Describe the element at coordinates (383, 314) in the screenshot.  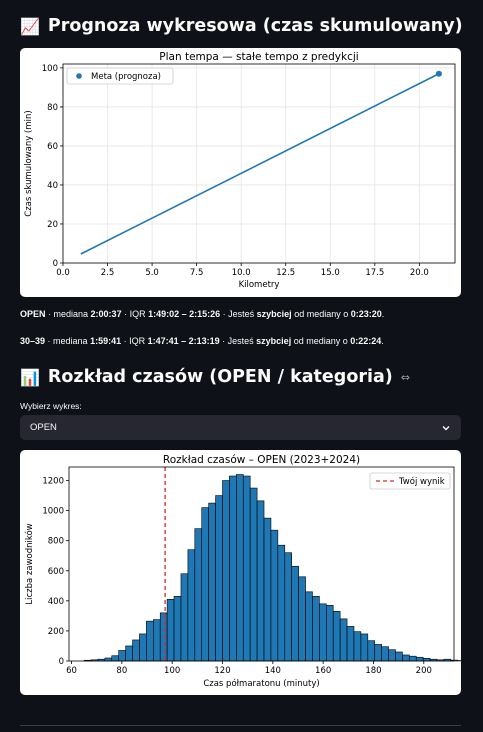
I see `open-stats-end: .` at that location.